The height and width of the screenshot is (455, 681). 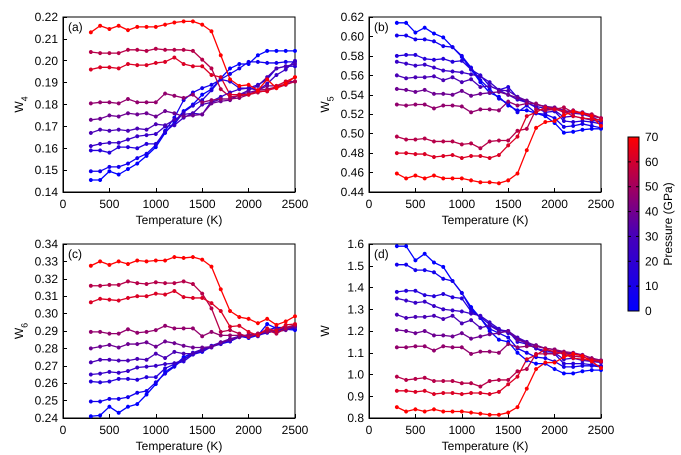 I want to click on color-bar-title: Pressure (GPa), so click(x=668, y=224).